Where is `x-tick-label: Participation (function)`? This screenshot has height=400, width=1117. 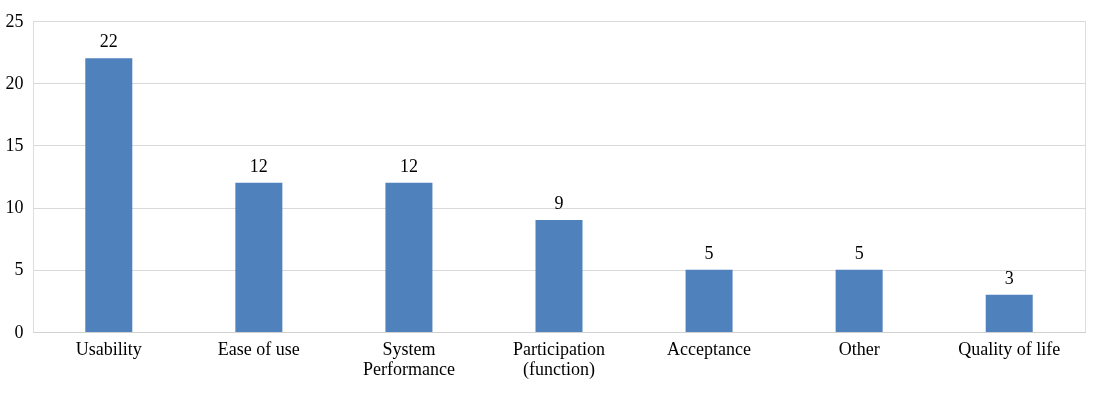
x-tick-label: Participation (function) is located at coordinates (559, 359).